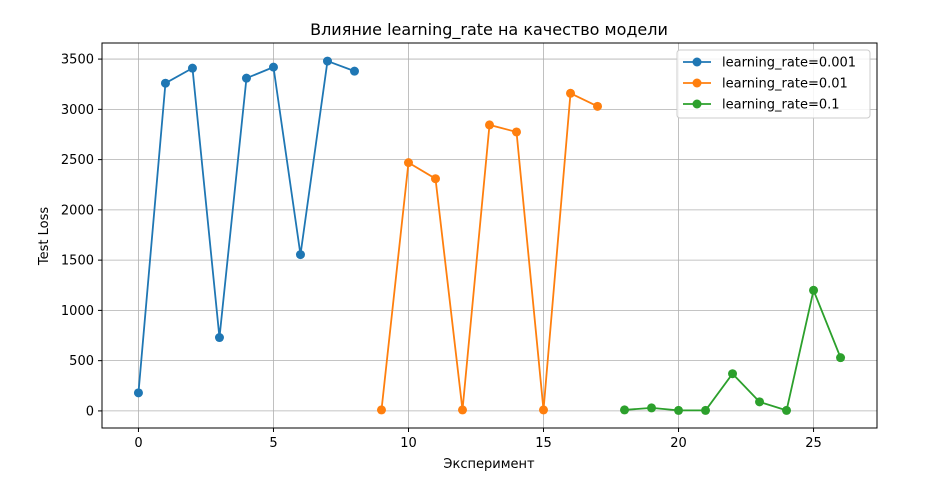 The width and height of the screenshot is (942, 481). What do you see at coordinates (489, 30) in the screenshot?
I see `chart-title: Влияние learning_rate на качество модели` at bounding box center [489, 30].